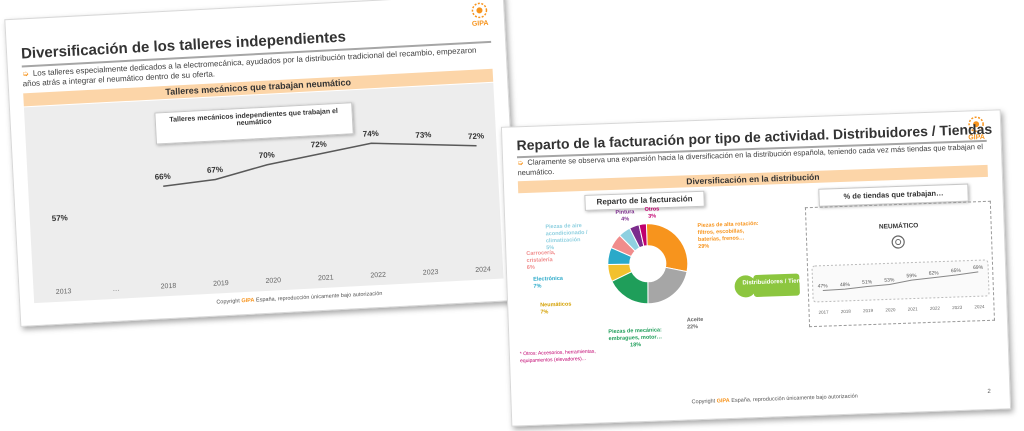 The height and width of the screenshot is (431, 1024). I want to click on label-pintura: Pintura 4%, so click(625, 216).